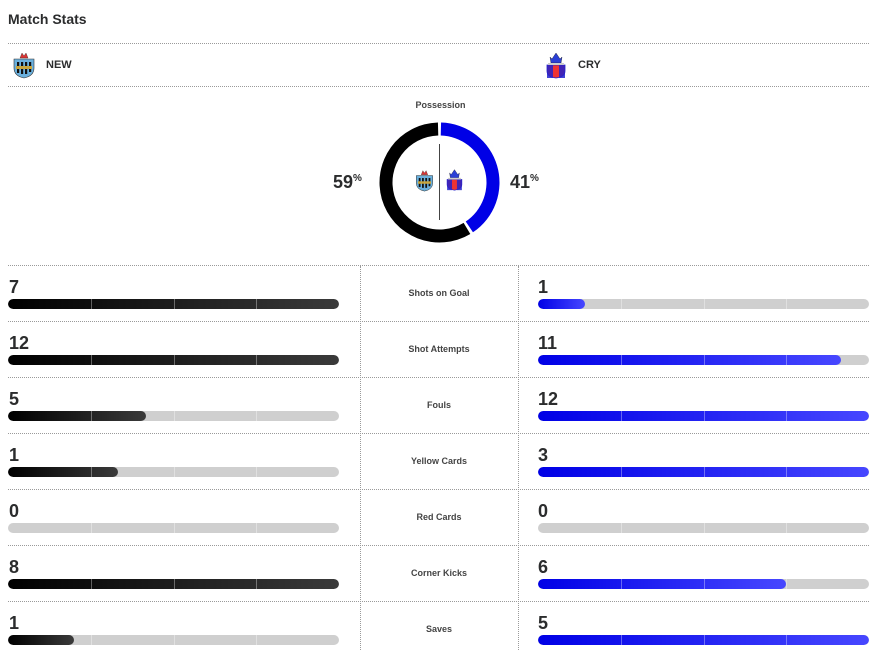 Image resolution: width=881 pixels, height=650 pixels. Describe the element at coordinates (47, 19) in the screenshot. I see `match-stats-title: Match Stats` at that location.